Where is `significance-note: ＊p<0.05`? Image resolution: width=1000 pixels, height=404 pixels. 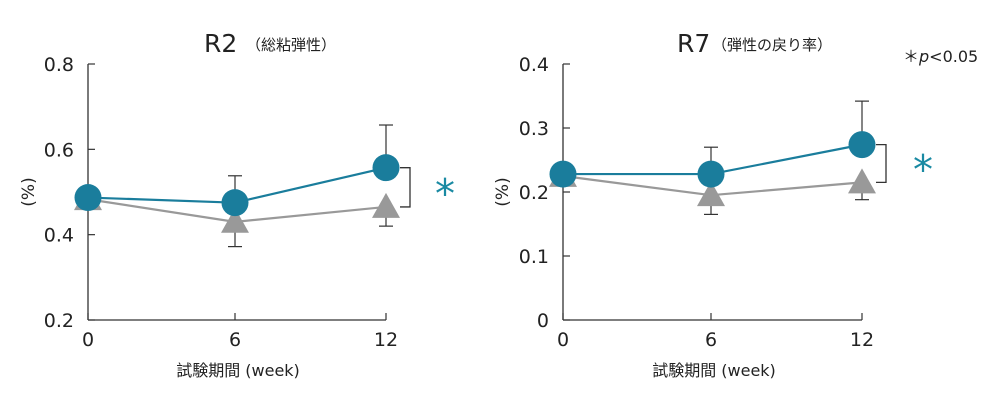 significance-note: ＊p<0.05 is located at coordinates (940, 56).